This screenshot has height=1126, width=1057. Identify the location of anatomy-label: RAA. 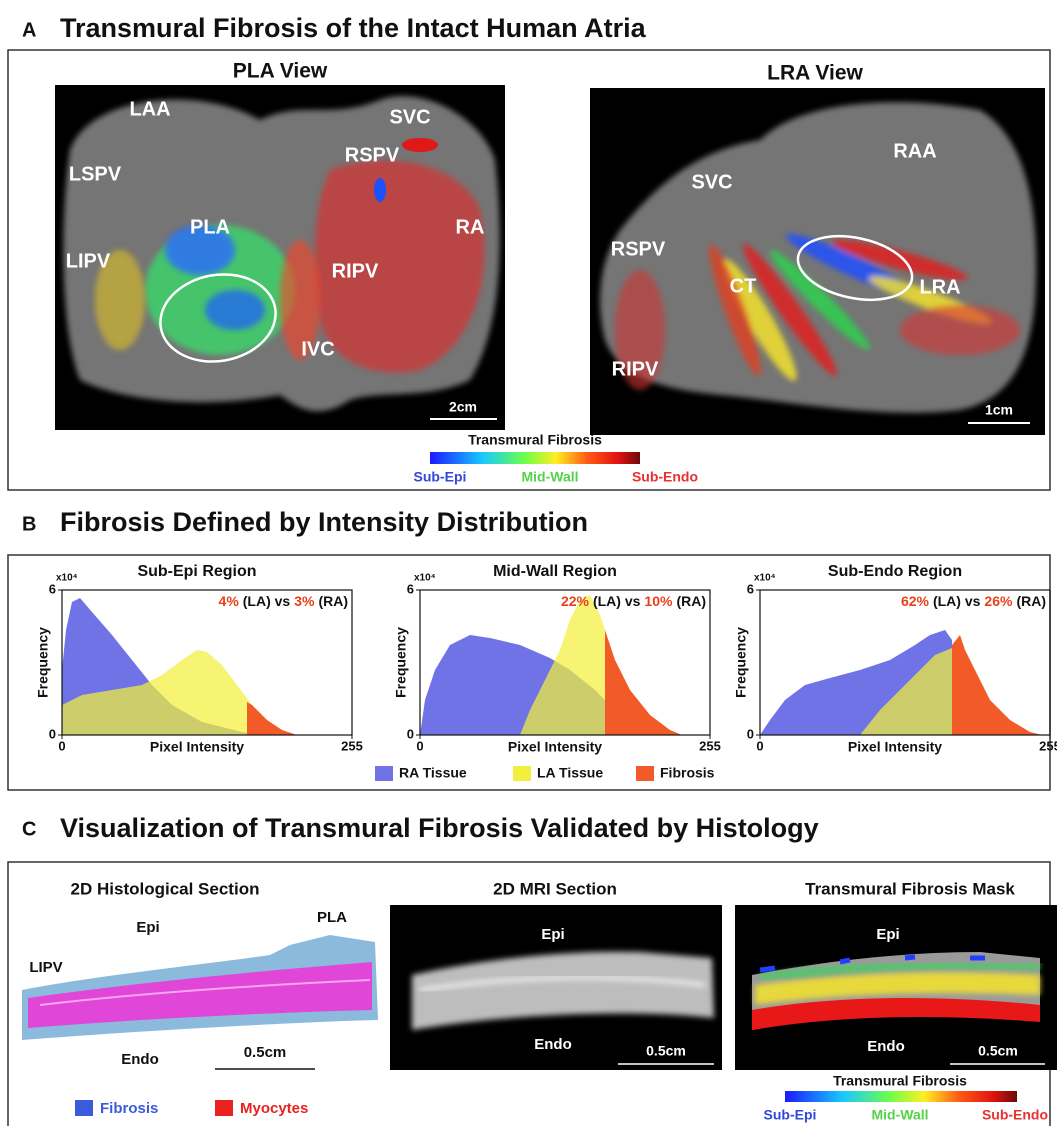
(914, 151).